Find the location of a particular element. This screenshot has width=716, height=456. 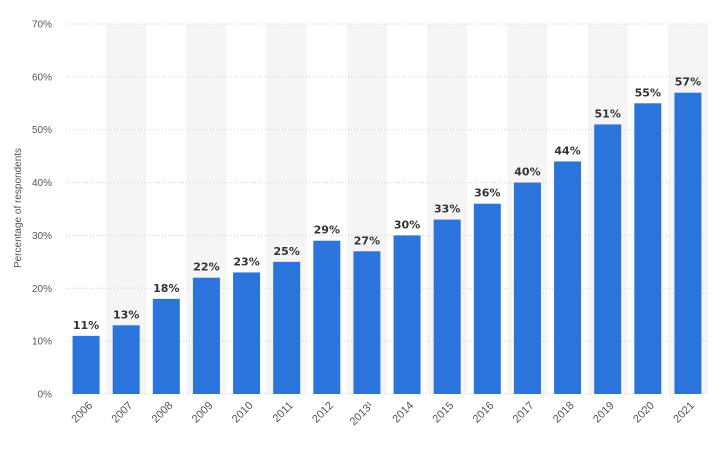

x-tick-label: 2013¹ is located at coordinates (362, 413).